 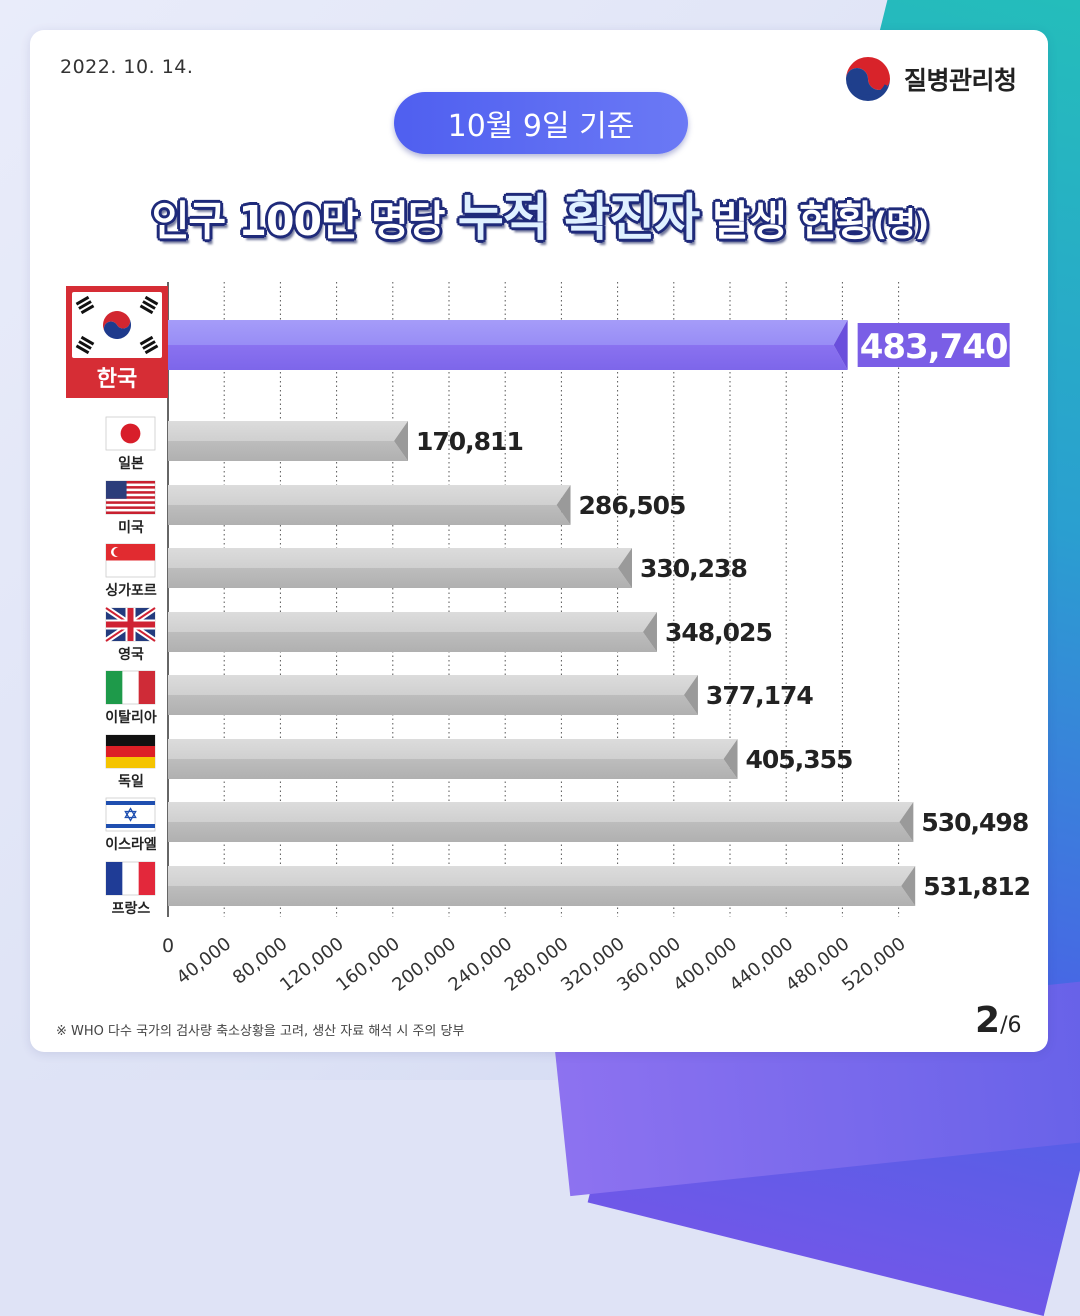 I want to click on bar-한국, so click(x=508, y=345).